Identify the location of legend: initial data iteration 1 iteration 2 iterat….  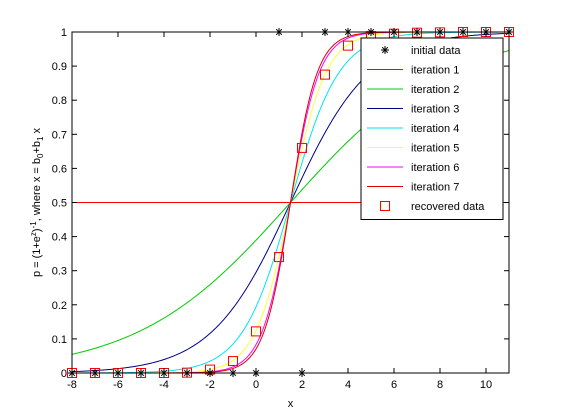
(432, 128).